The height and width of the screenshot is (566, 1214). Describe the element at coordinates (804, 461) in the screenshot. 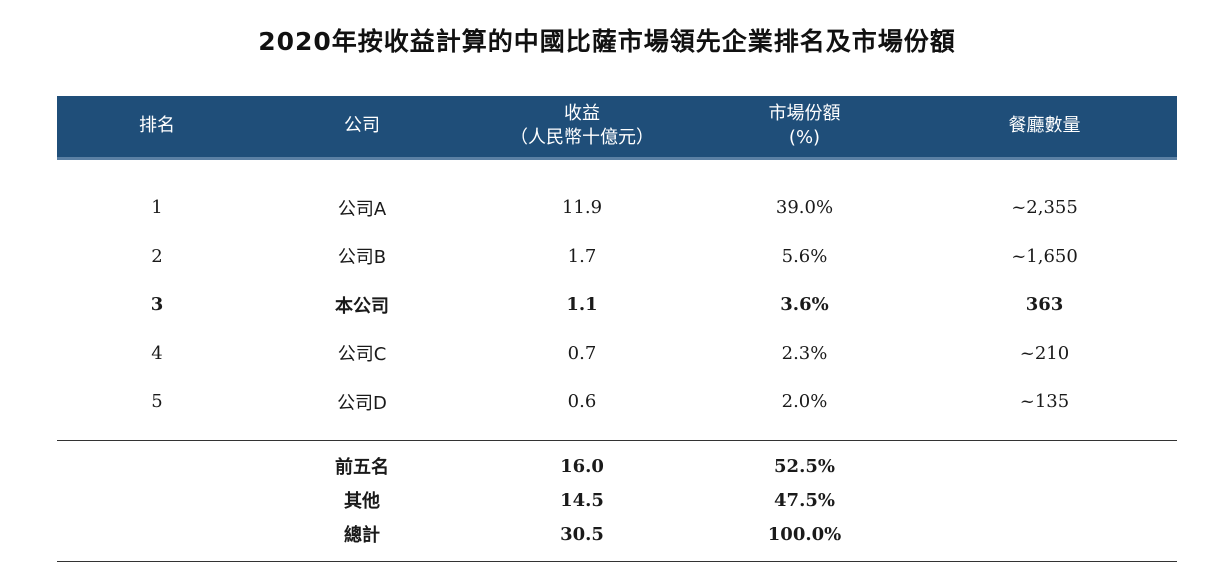

I see `summary-share: 52.5%` at that location.